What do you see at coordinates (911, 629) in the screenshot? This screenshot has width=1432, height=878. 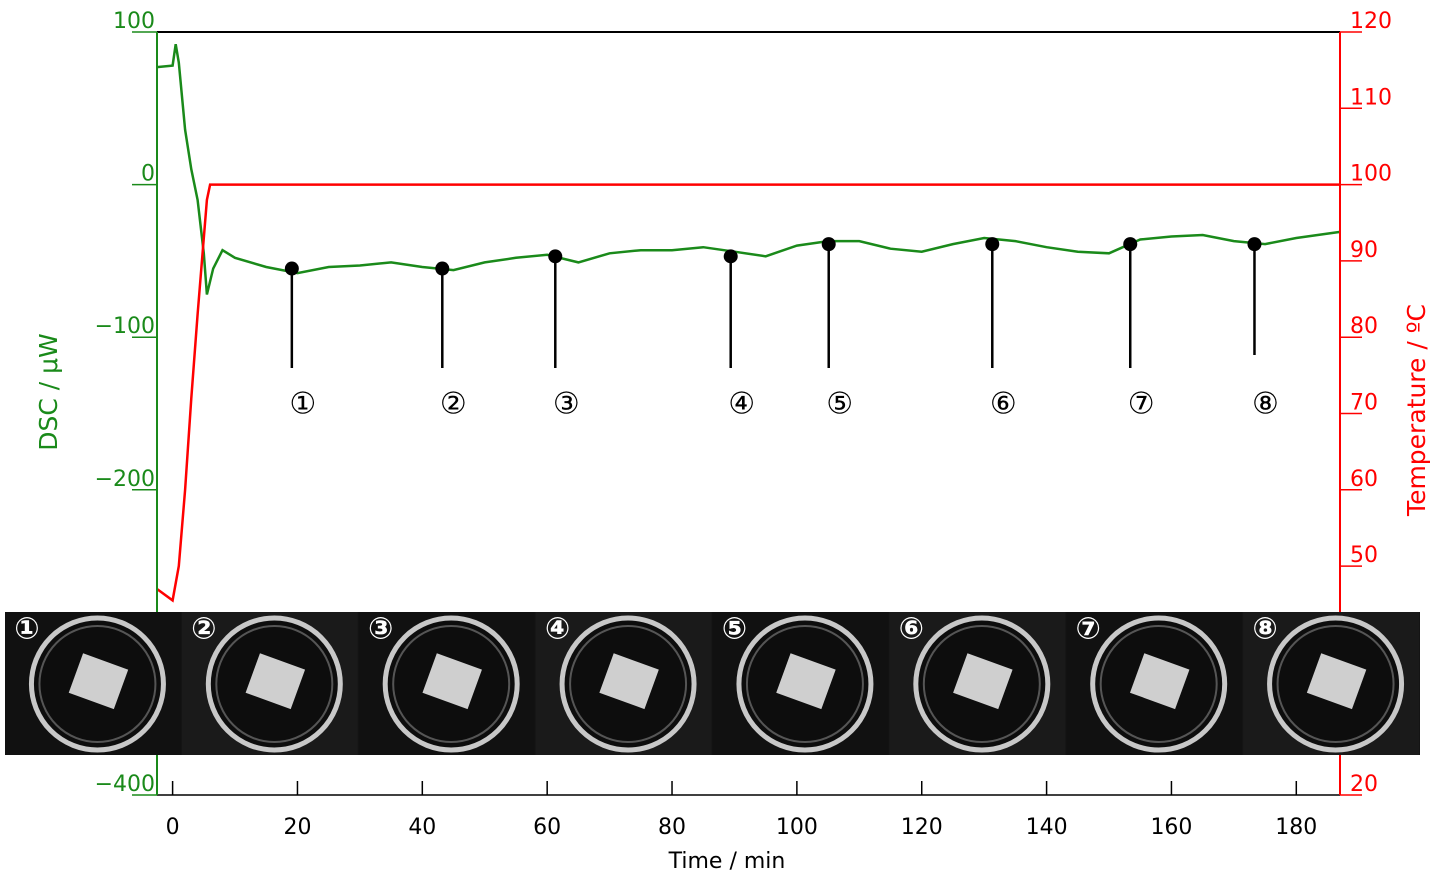 I see `photo-label: ⑥` at bounding box center [911, 629].